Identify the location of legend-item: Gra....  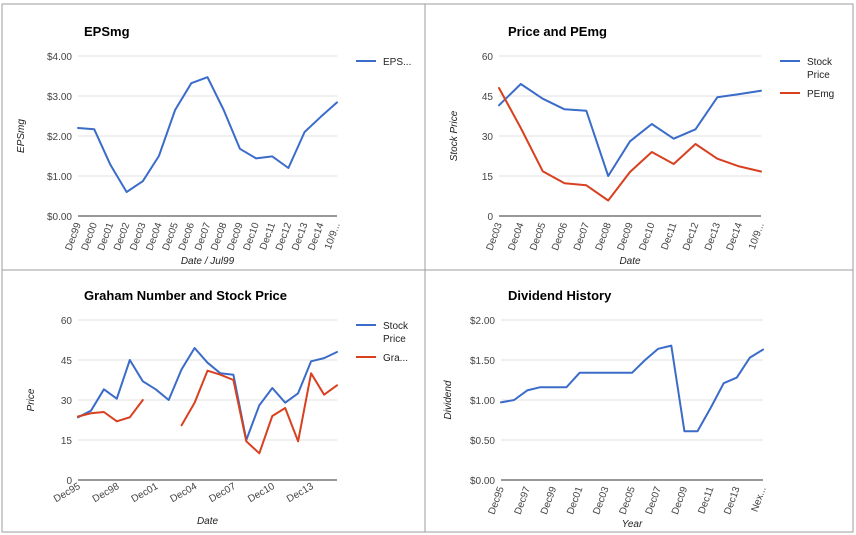
(382, 358).